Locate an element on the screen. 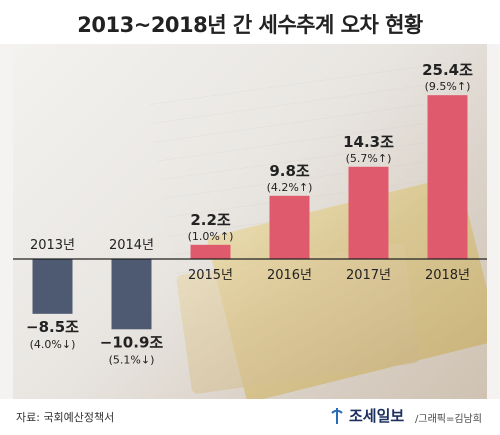 The width and height of the screenshot is (500, 435). brand-logo: 조세일보 is located at coordinates (367, 415).